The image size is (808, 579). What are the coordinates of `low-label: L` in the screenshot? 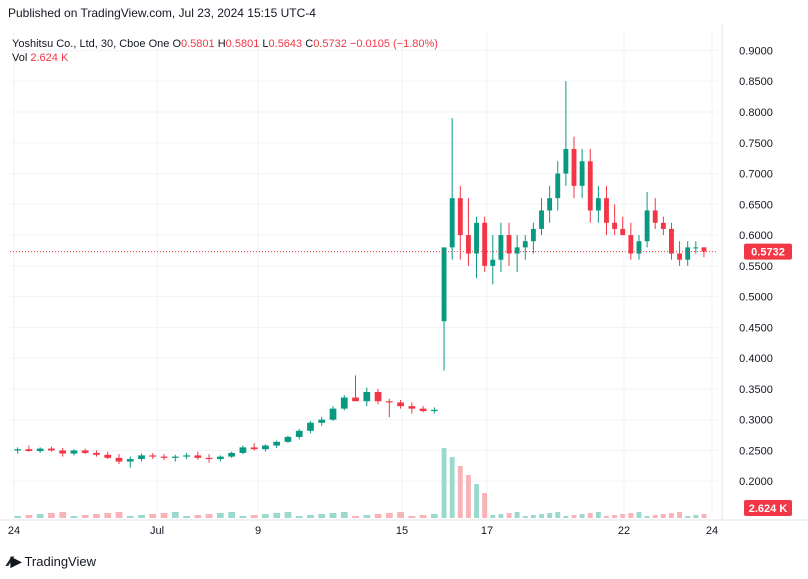 It's located at (265, 44).